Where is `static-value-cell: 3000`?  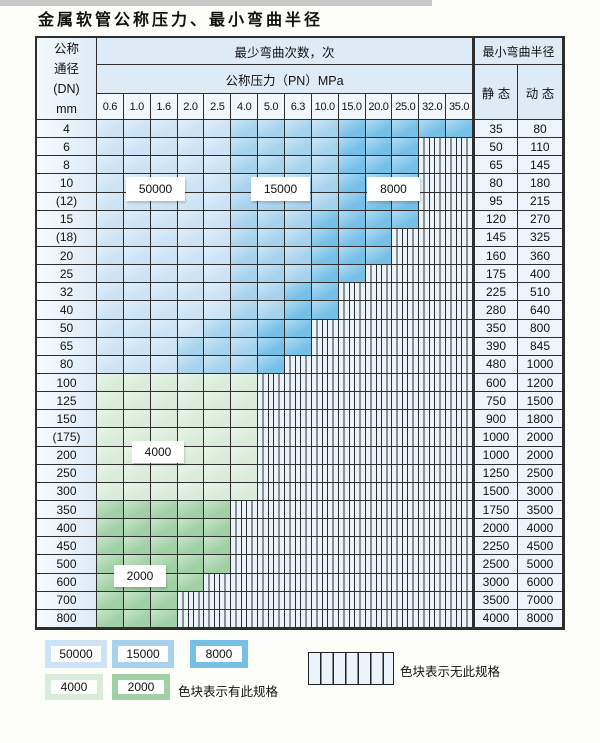
static-value-cell: 3000 is located at coordinates (495, 582).